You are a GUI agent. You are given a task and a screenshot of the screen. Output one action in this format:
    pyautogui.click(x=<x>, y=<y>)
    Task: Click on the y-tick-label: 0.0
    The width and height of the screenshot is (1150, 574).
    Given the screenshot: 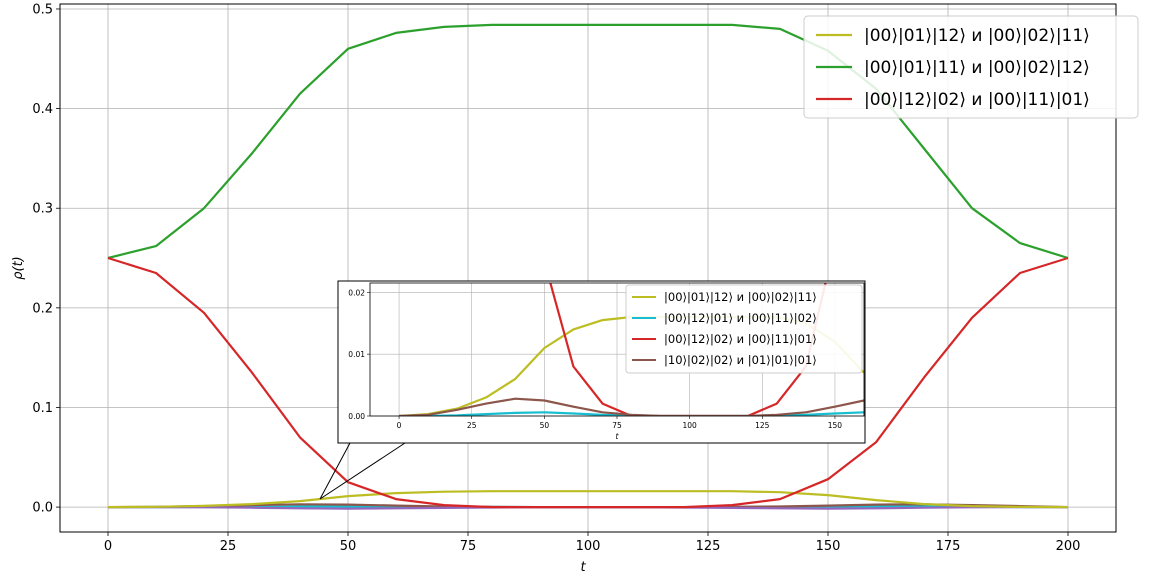 What is the action you would take?
    pyautogui.click(x=42, y=508)
    